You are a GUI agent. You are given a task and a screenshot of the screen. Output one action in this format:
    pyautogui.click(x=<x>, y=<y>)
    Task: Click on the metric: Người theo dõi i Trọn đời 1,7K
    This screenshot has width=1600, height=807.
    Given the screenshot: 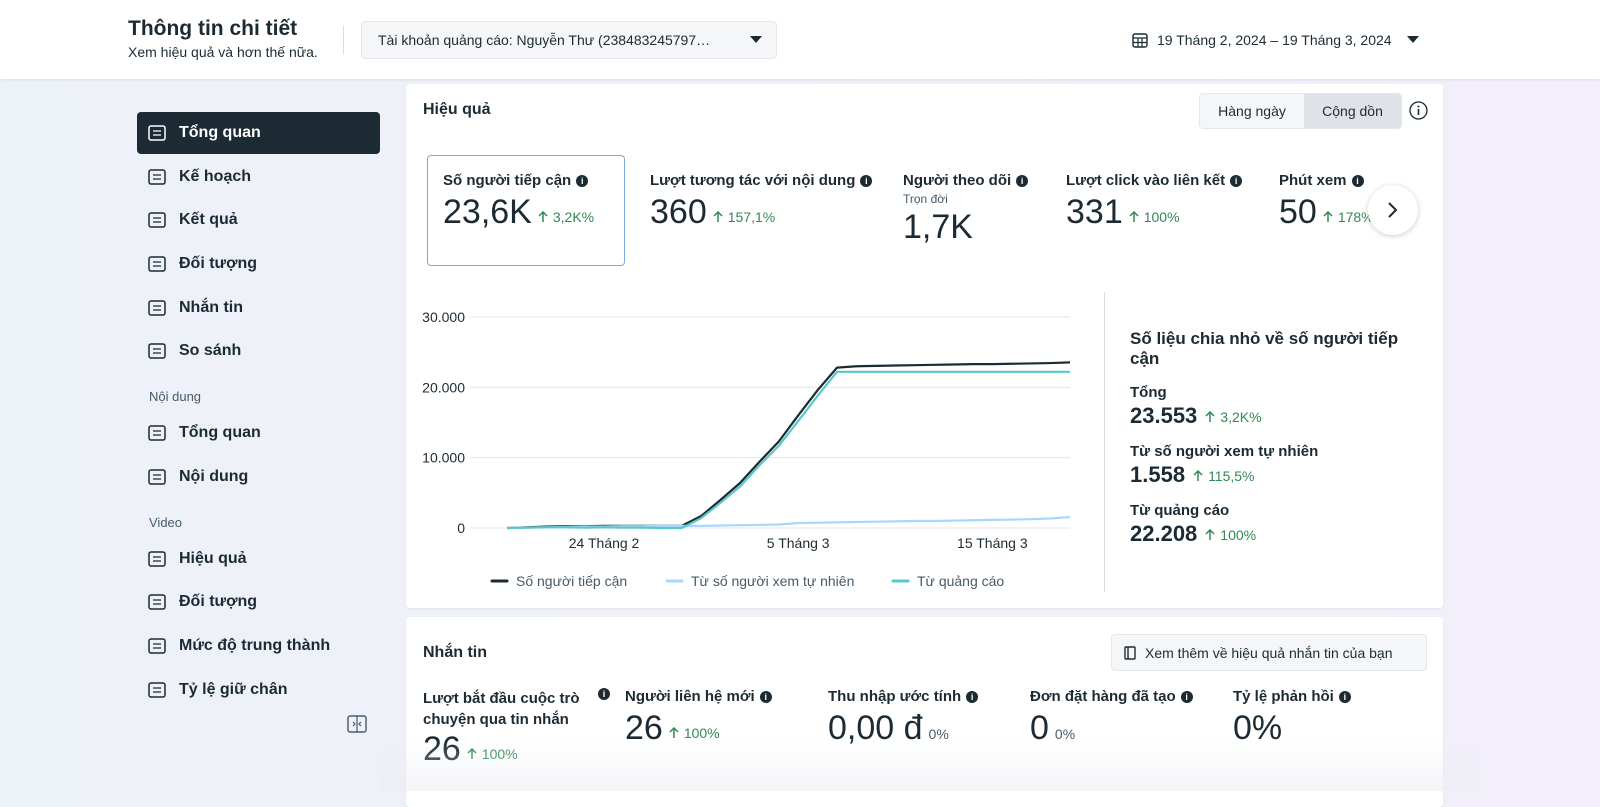 What is the action you would take?
    pyautogui.click(x=966, y=209)
    